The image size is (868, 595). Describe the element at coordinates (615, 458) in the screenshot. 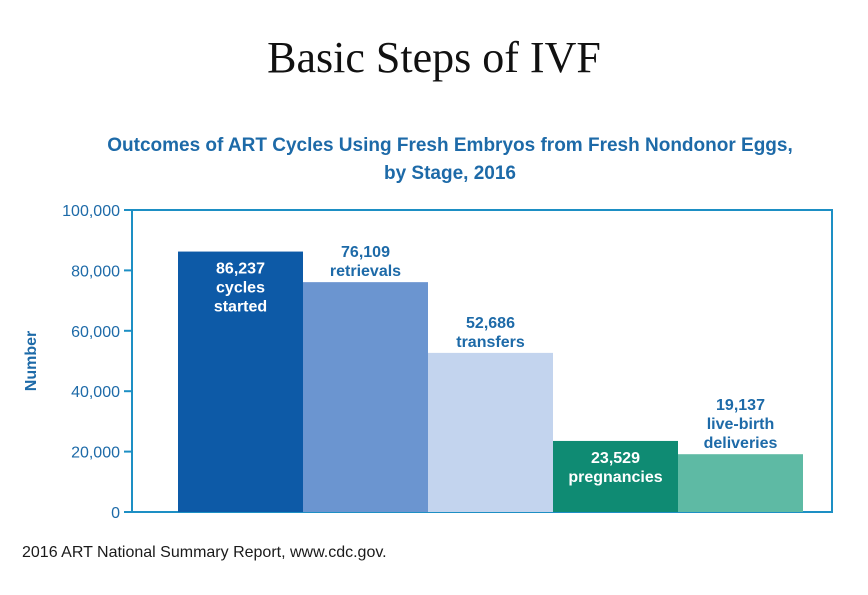

I see `bar-value-label: 23,529` at that location.